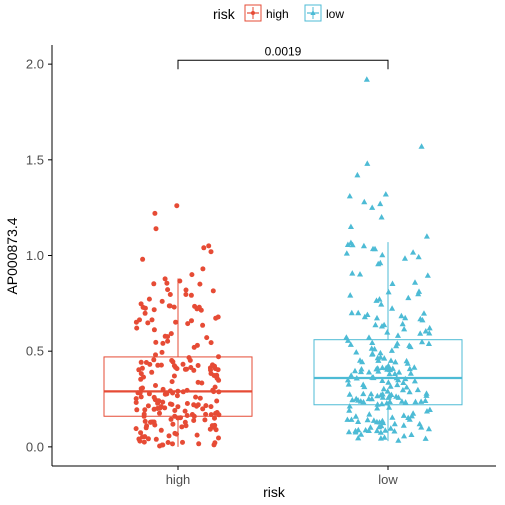  I want to click on legend-label-high: high, so click(277, 14).